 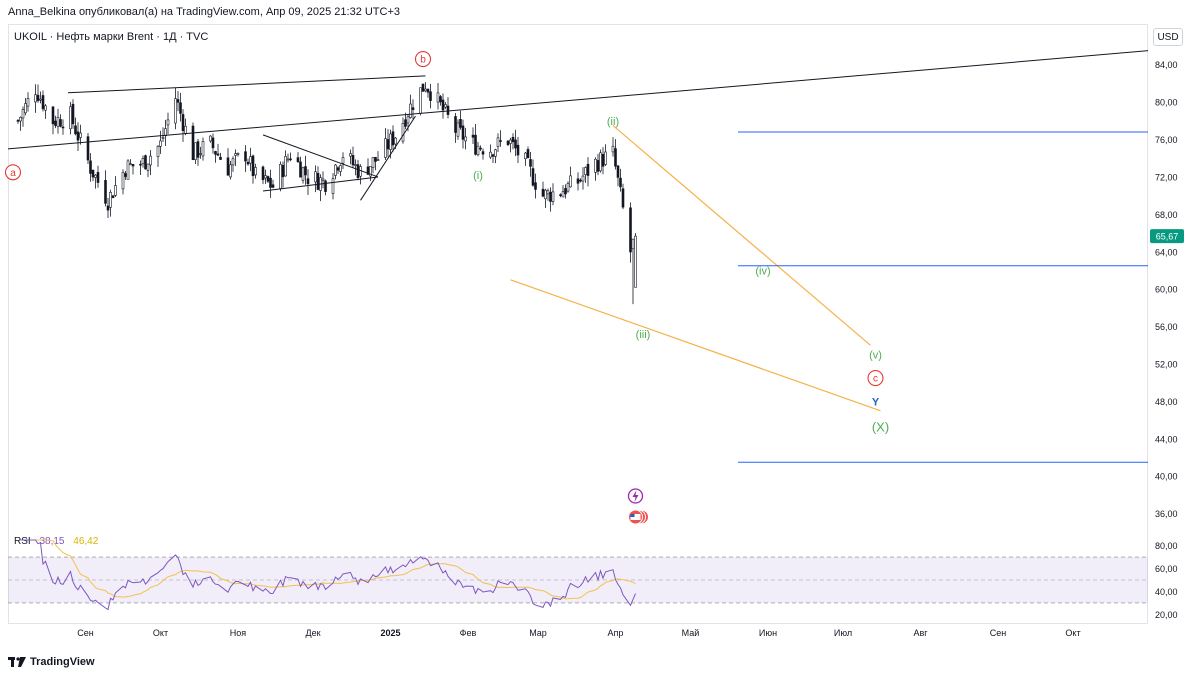 What do you see at coordinates (22, 541) in the screenshot?
I see `rsi-label: RSI` at bounding box center [22, 541].